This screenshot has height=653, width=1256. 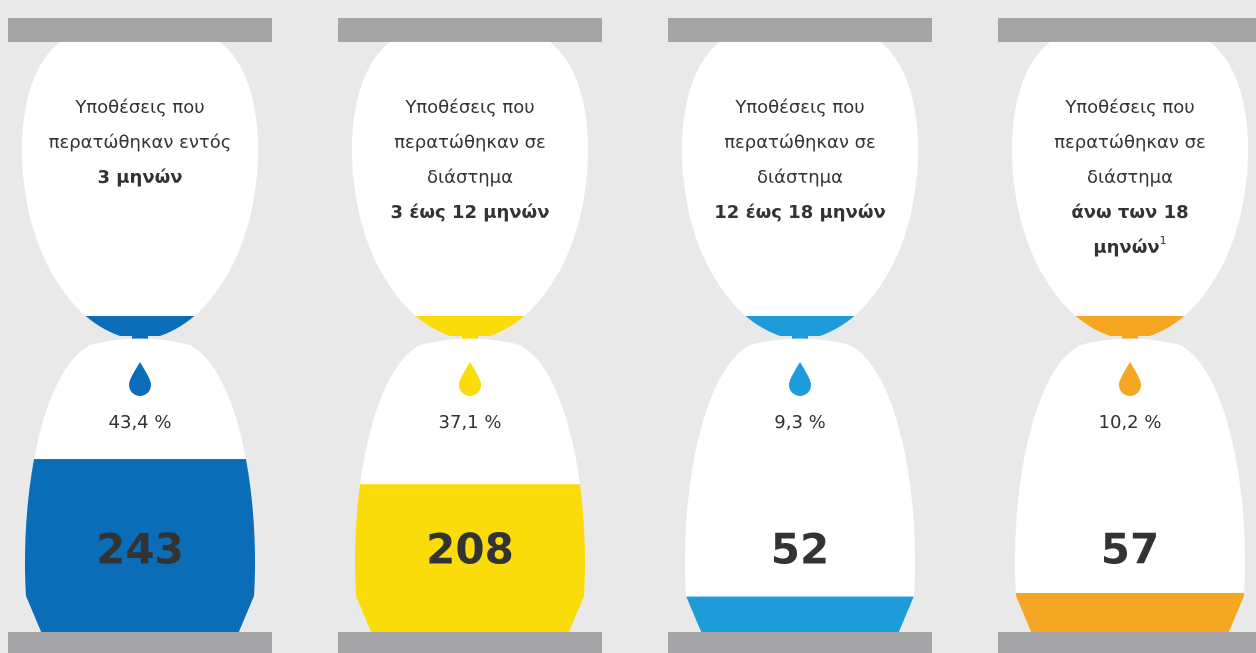 What do you see at coordinates (140, 549) in the screenshot?
I see `count: 243` at bounding box center [140, 549].